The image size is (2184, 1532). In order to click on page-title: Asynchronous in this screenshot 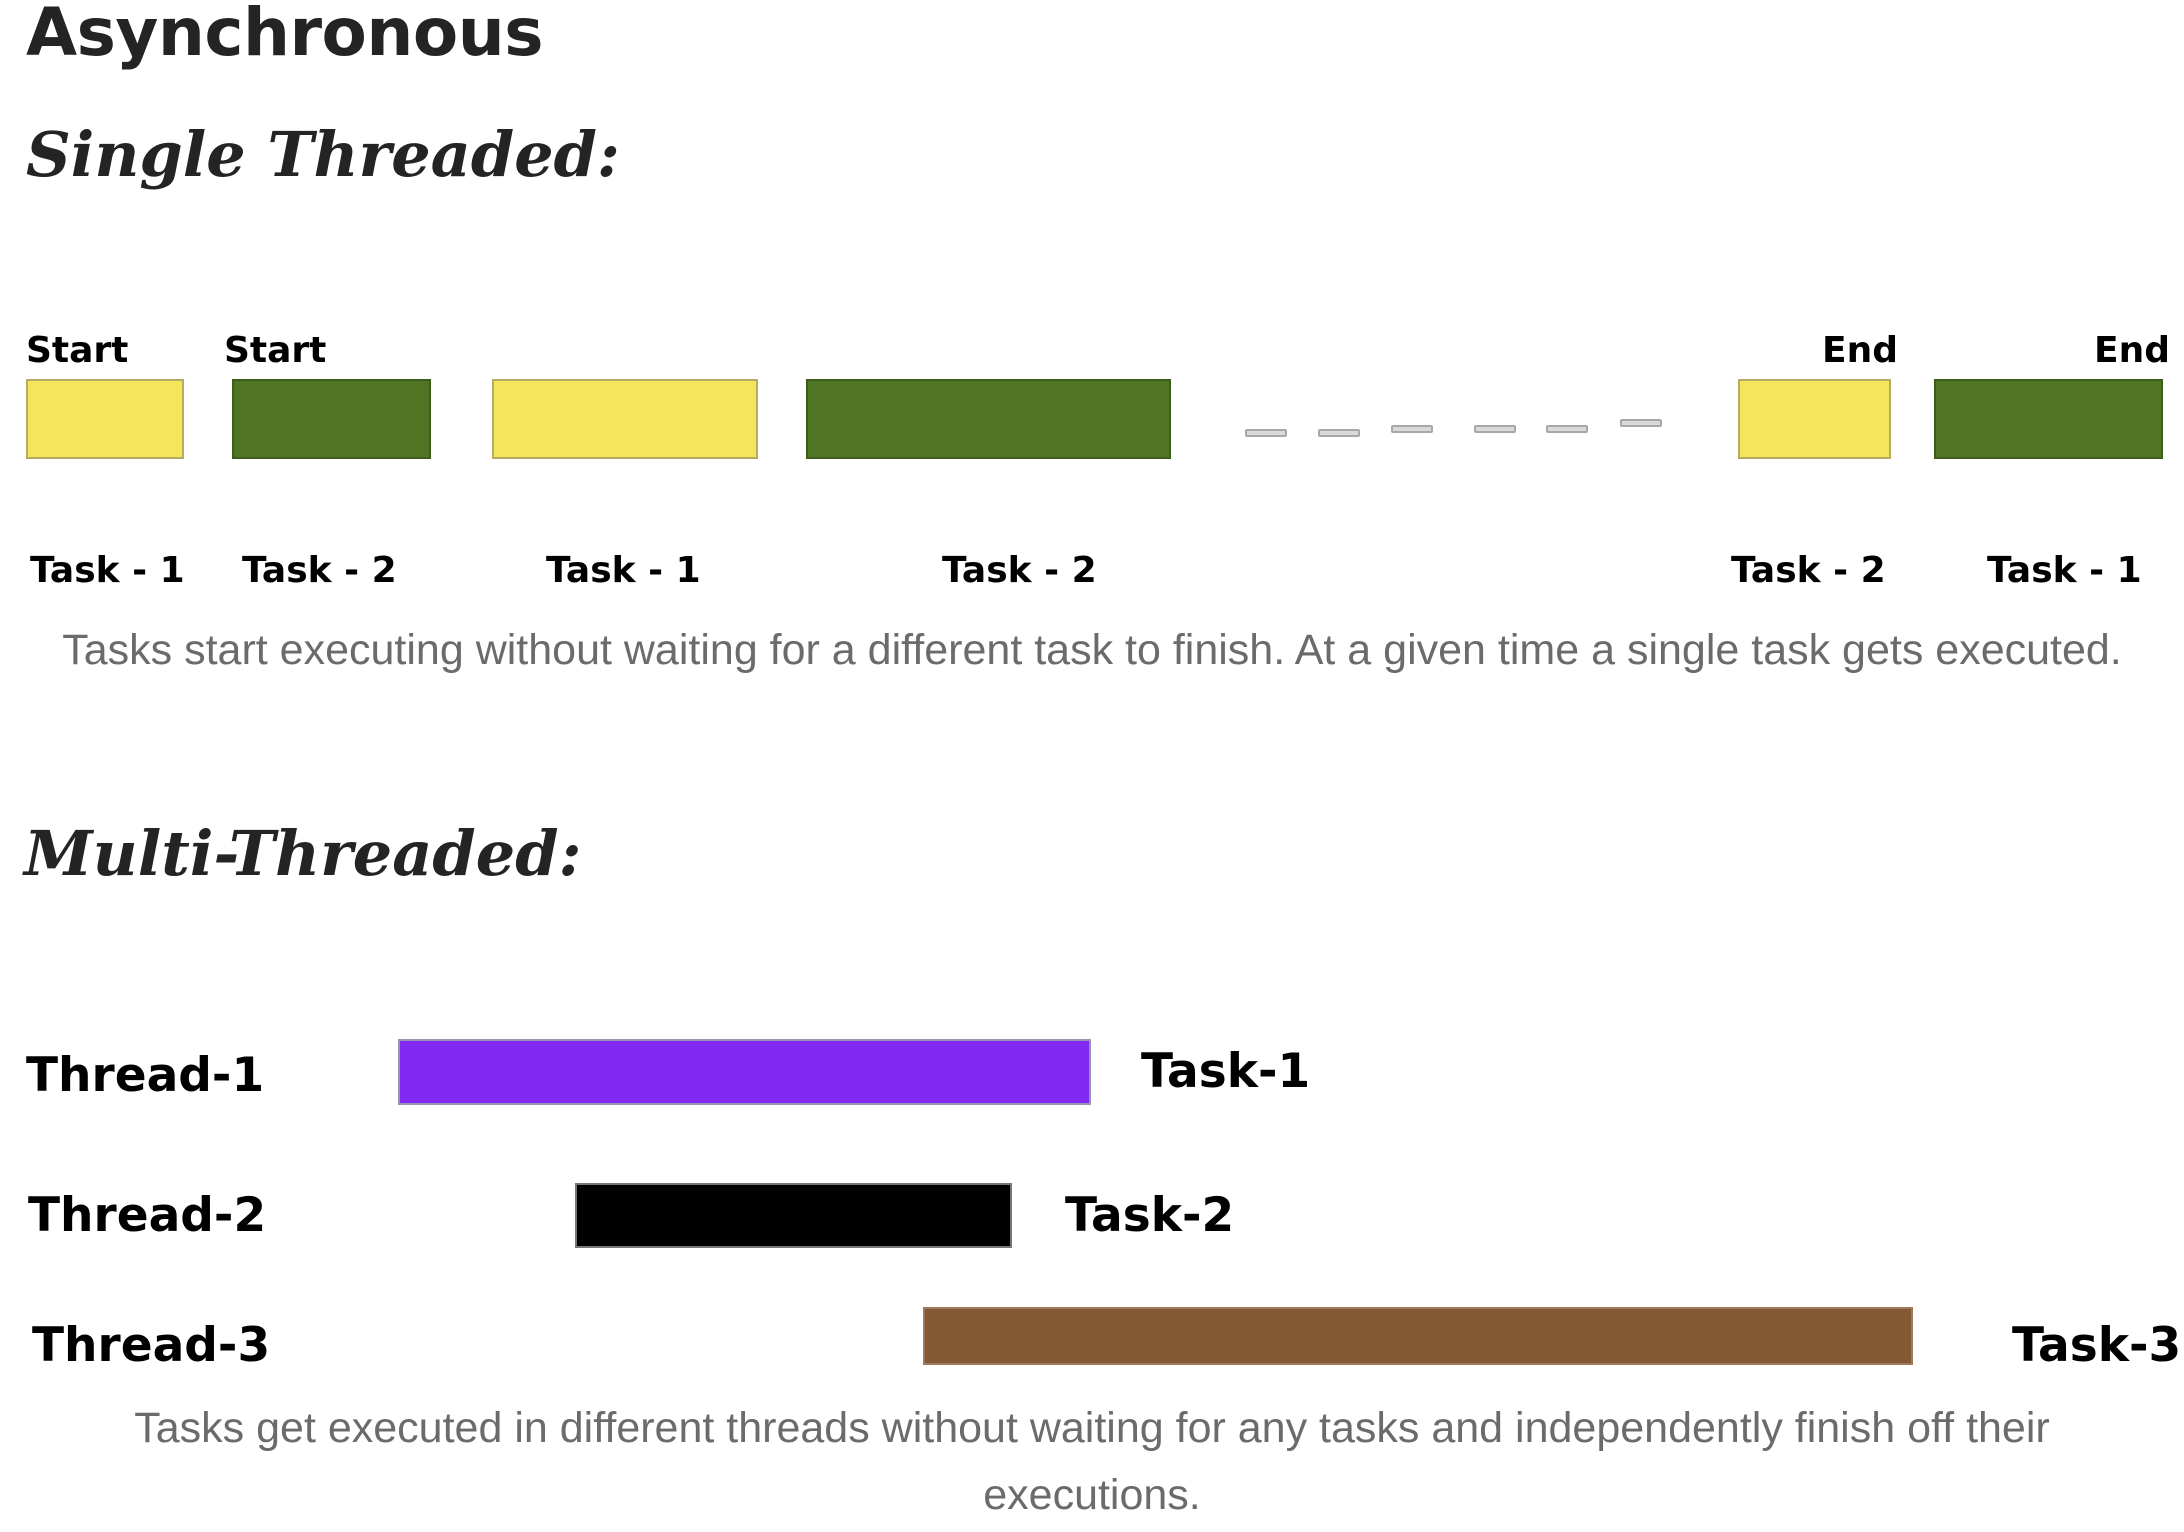, I will do `click(284, 35)`.